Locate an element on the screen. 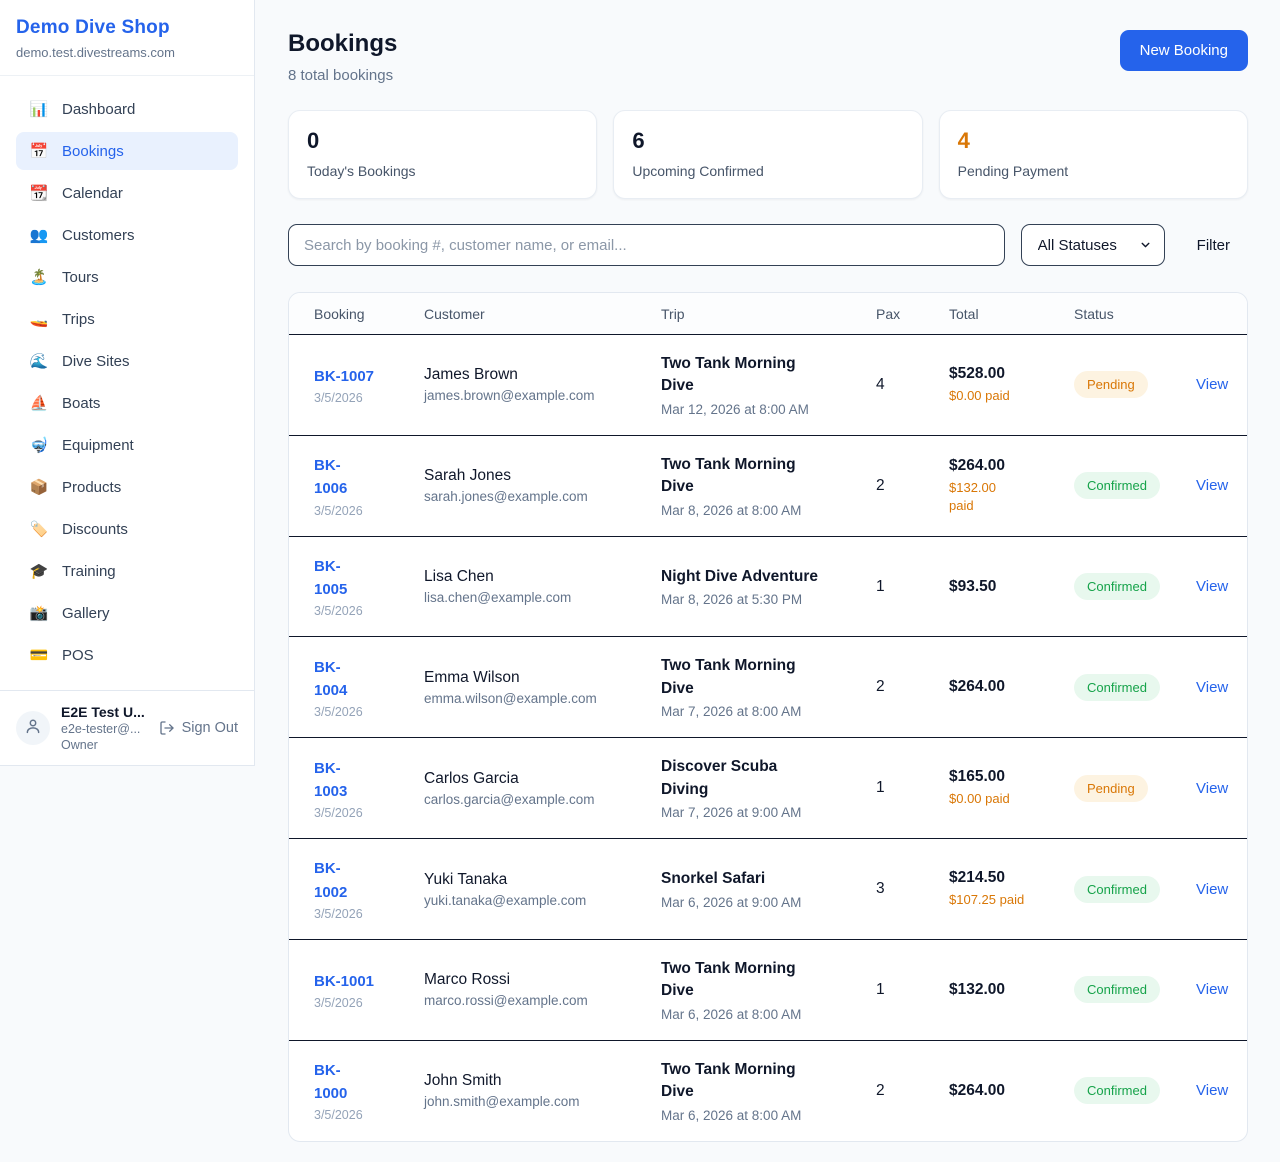  status-filter-select: All Statuses is located at coordinates (1092, 245).